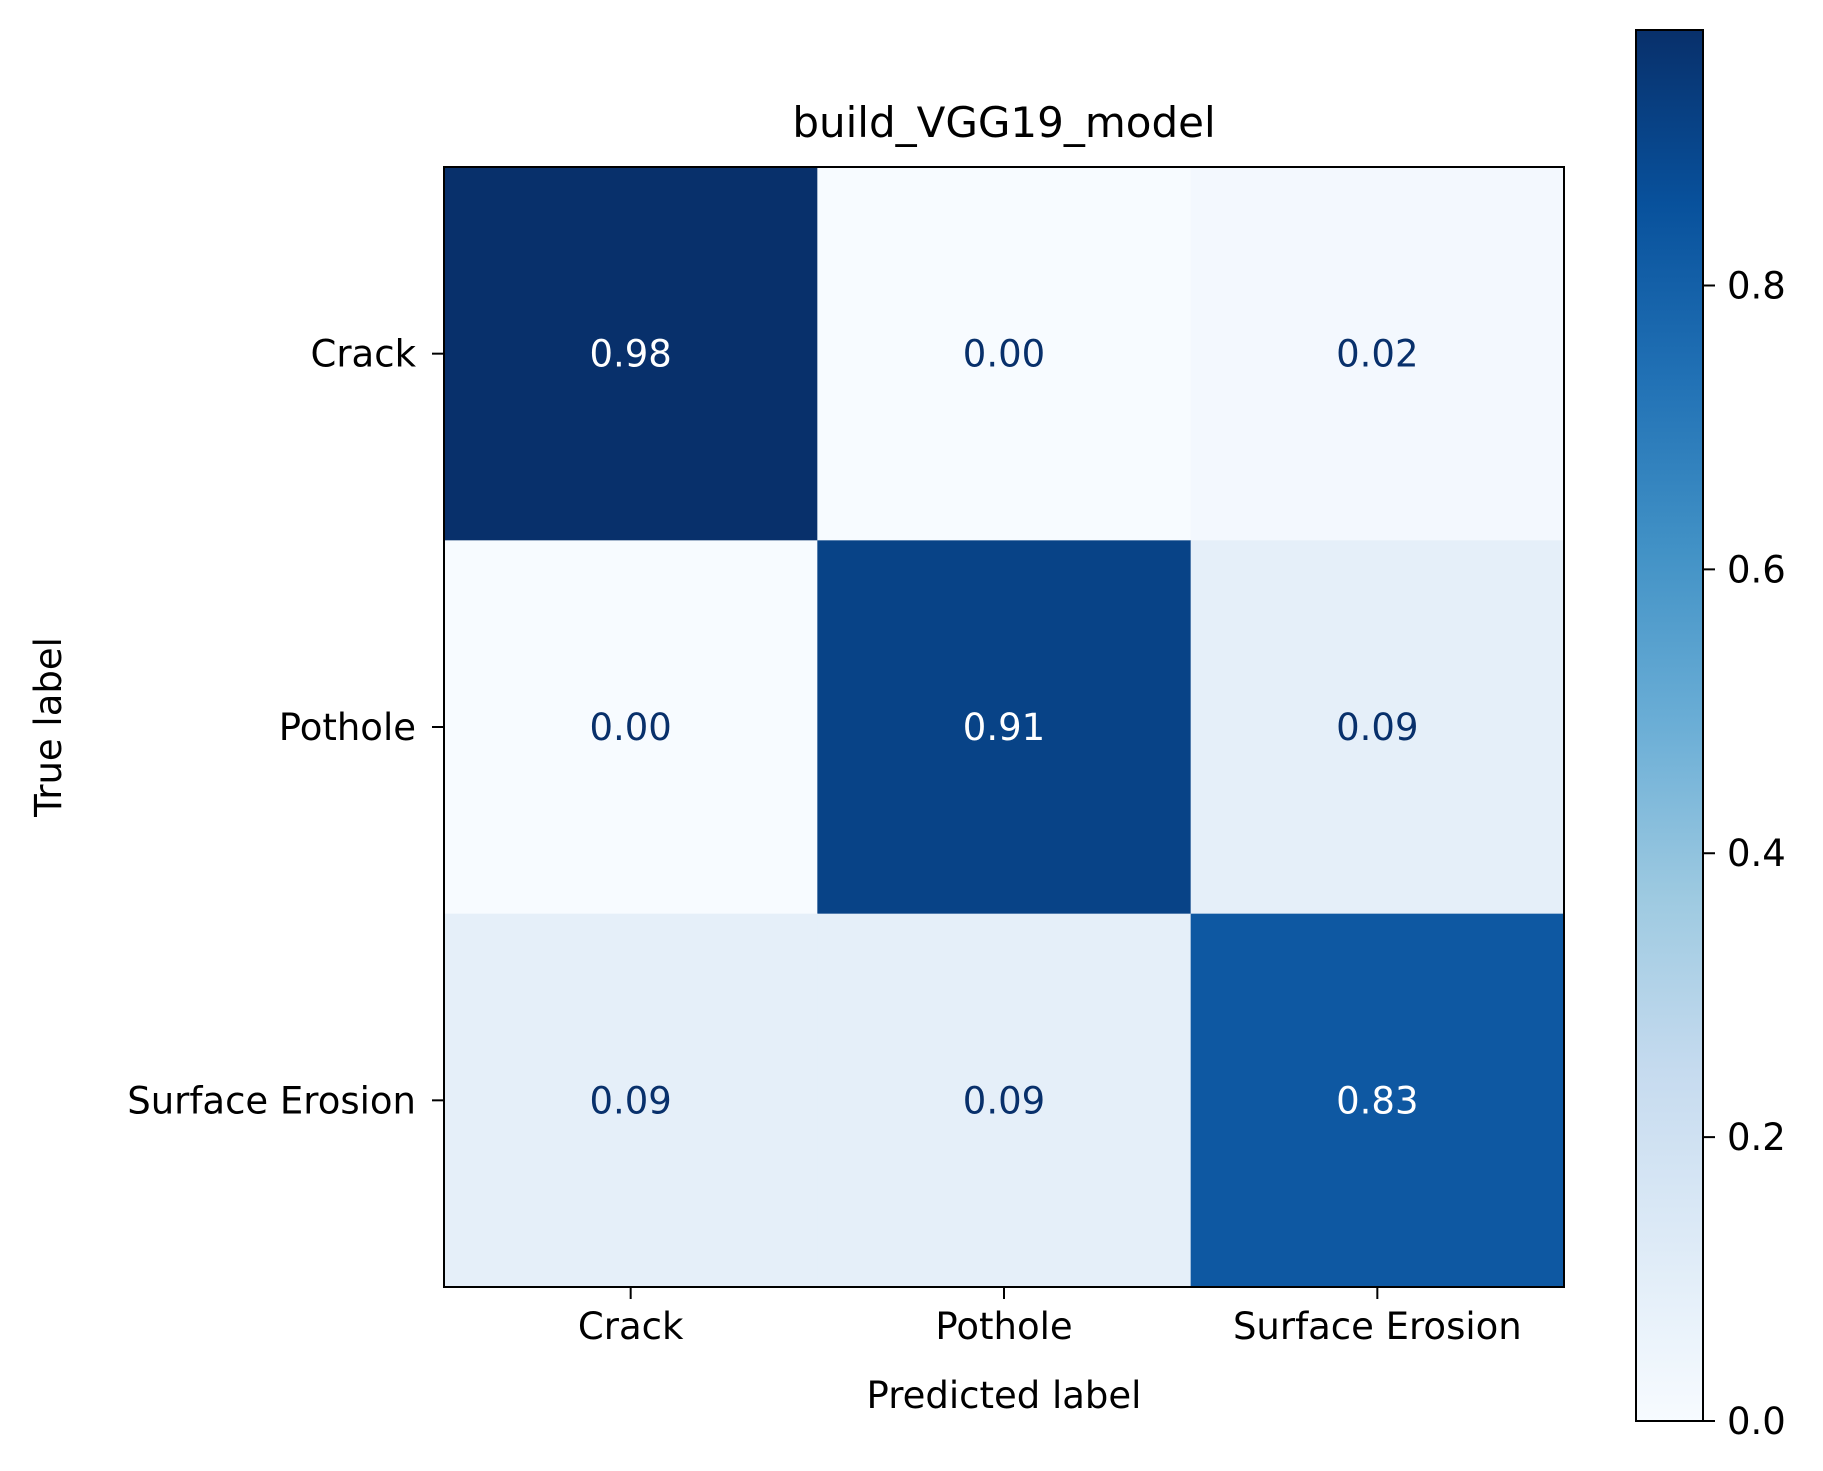 The height and width of the screenshot is (1471, 1823). I want to click on cell-value-label: 0.91, so click(1004, 727).